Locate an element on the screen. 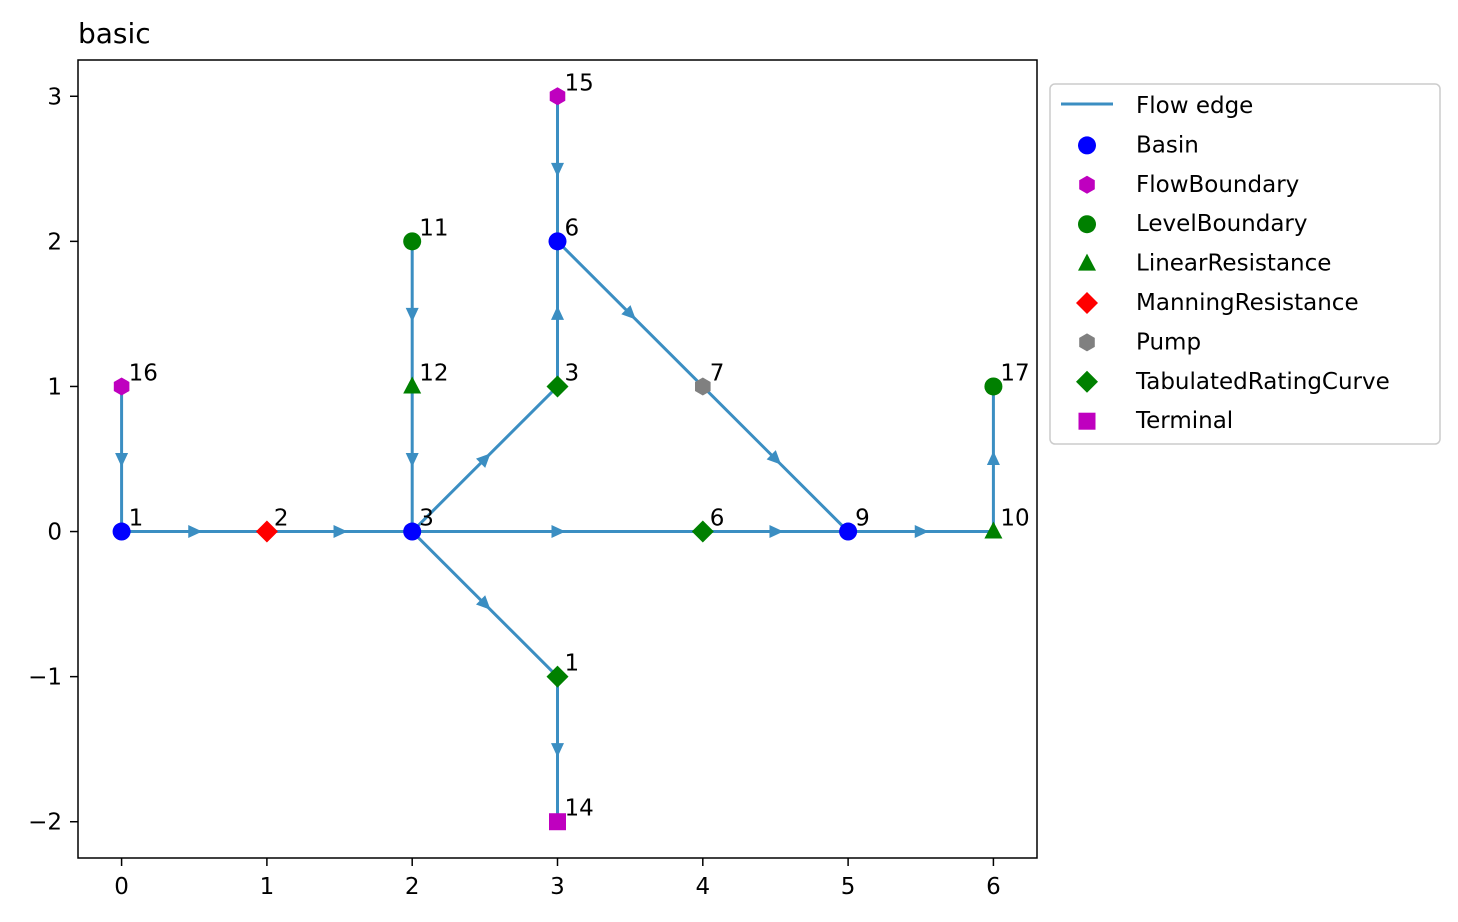  node-label: 9 is located at coordinates (862, 519).